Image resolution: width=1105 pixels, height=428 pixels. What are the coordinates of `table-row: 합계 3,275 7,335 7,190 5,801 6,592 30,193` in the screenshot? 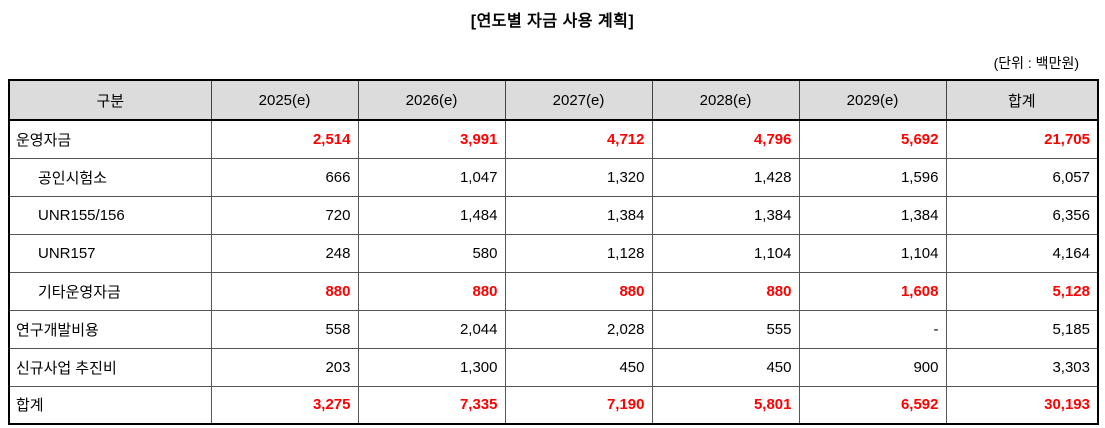 It's located at (553, 405).